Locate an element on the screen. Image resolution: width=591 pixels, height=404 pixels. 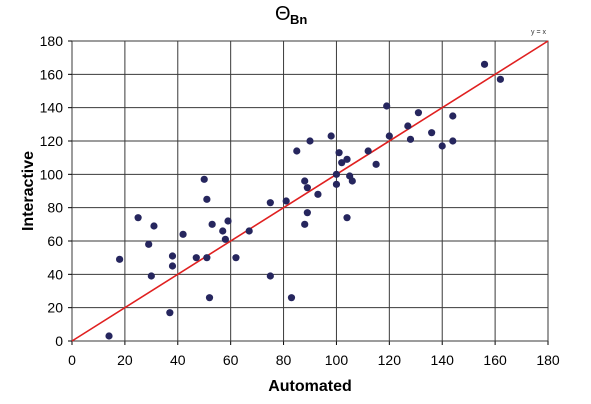
reference-line-label: y = x is located at coordinates (538, 32).